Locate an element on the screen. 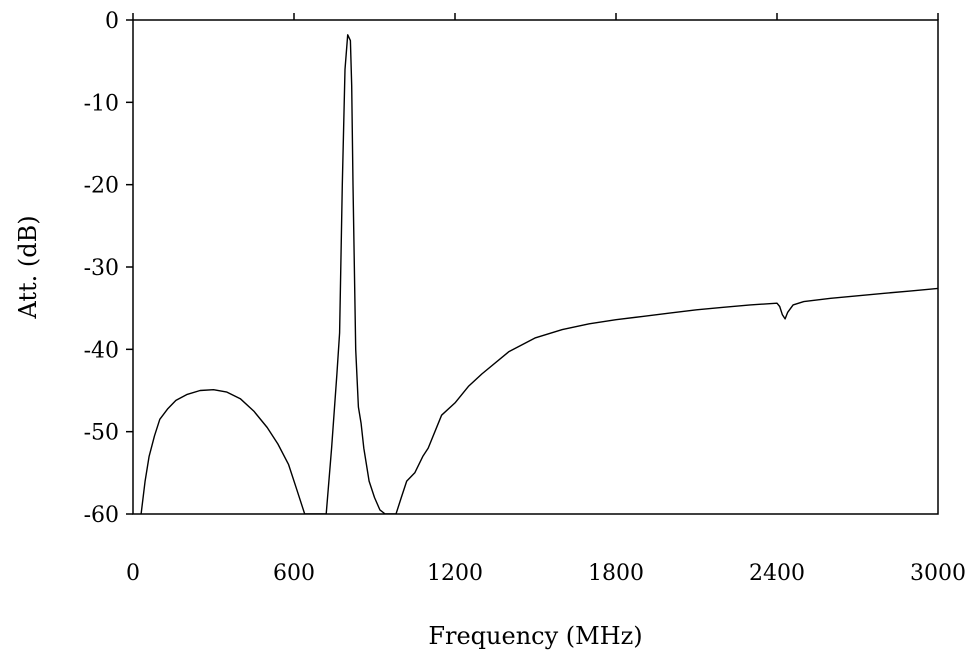 Image resolution: width=972 pixels, height=657 pixels. x-tick-label: 600 is located at coordinates (294, 573).